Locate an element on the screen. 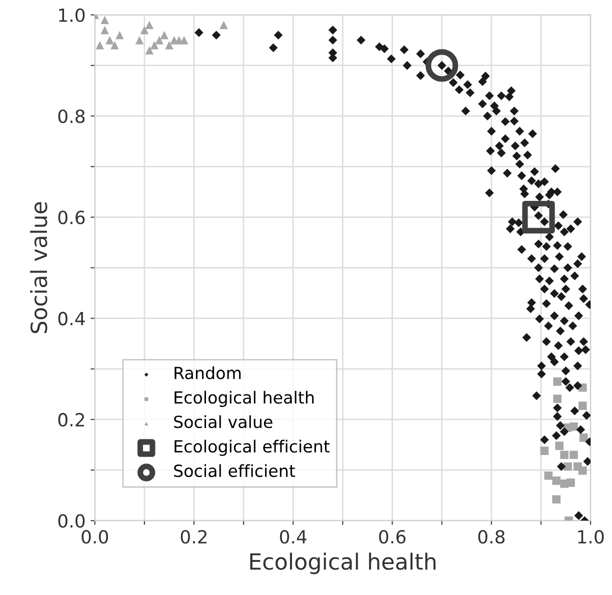 This screenshot has height=595, width=612. legend-label: Ecological health is located at coordinates (244, 398).